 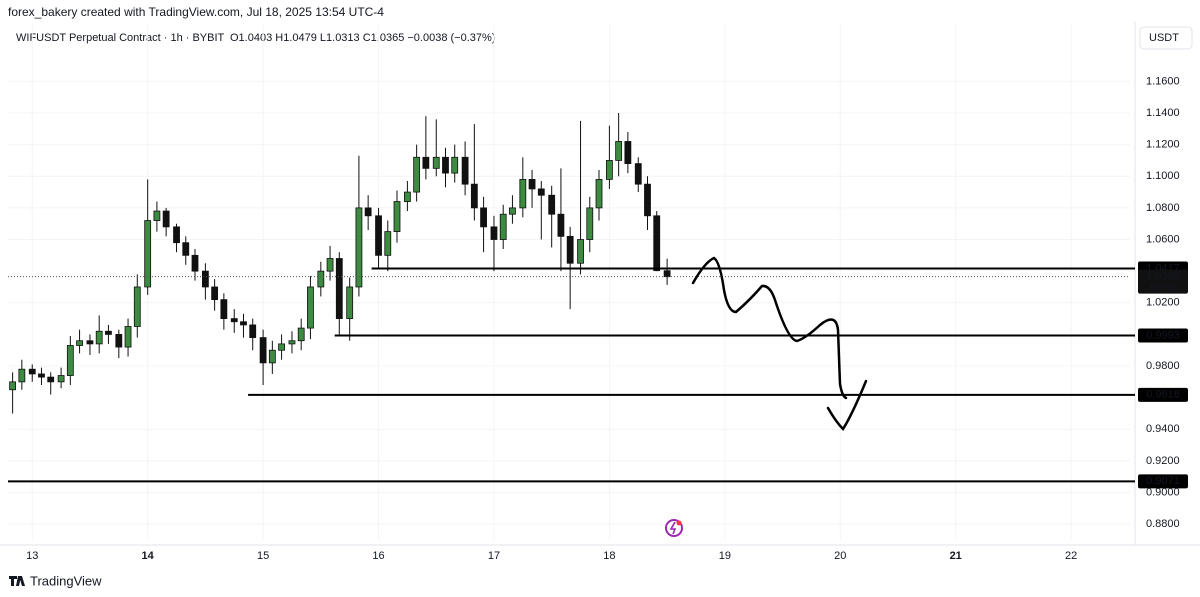 What do you see at coordinates (1163, 145) in the screenshot?
I see `y-tick-label: 1.1200` at bounding box center [1163, 145].